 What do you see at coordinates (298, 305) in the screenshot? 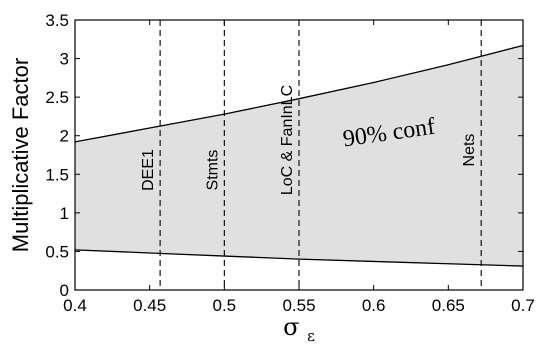
I see `x-tick-label-3: 0.55` at bounding box center [298, 305].